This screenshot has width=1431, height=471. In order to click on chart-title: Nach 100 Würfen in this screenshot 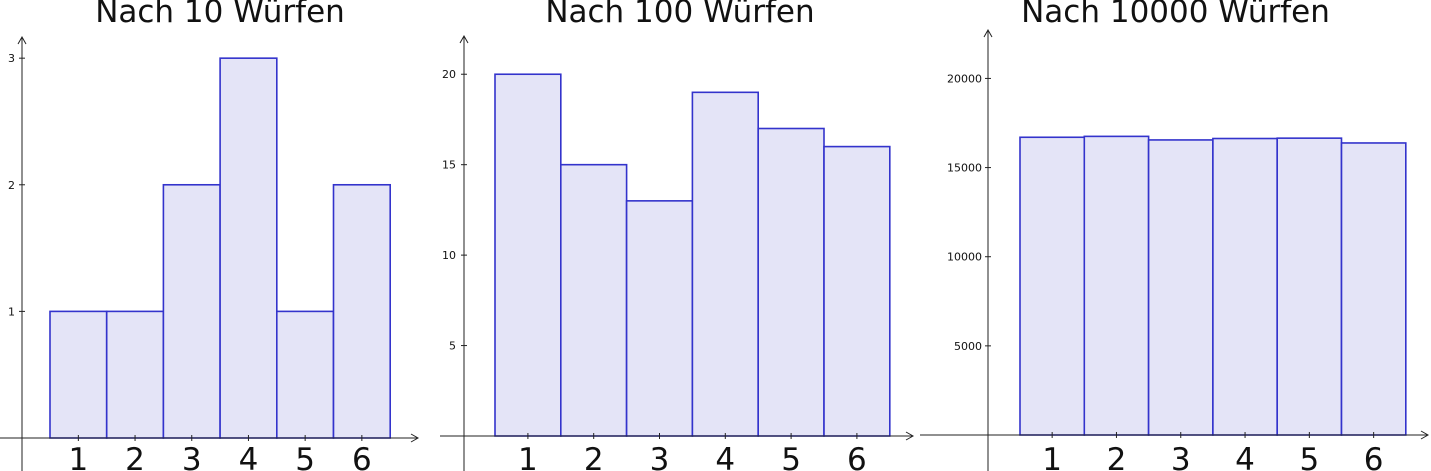, I will do `click(680, 15)`.